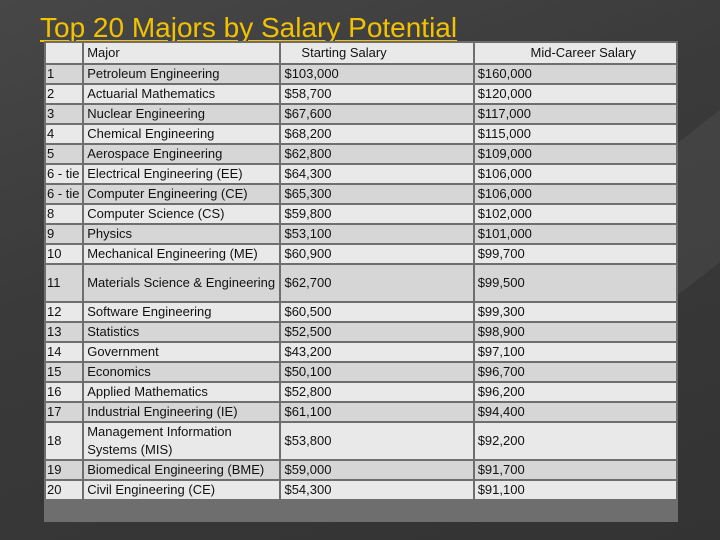 The width and height of the screenshot is (720, 540). I want to click on starting-salary-cell: $59,800, so click(377, 214).